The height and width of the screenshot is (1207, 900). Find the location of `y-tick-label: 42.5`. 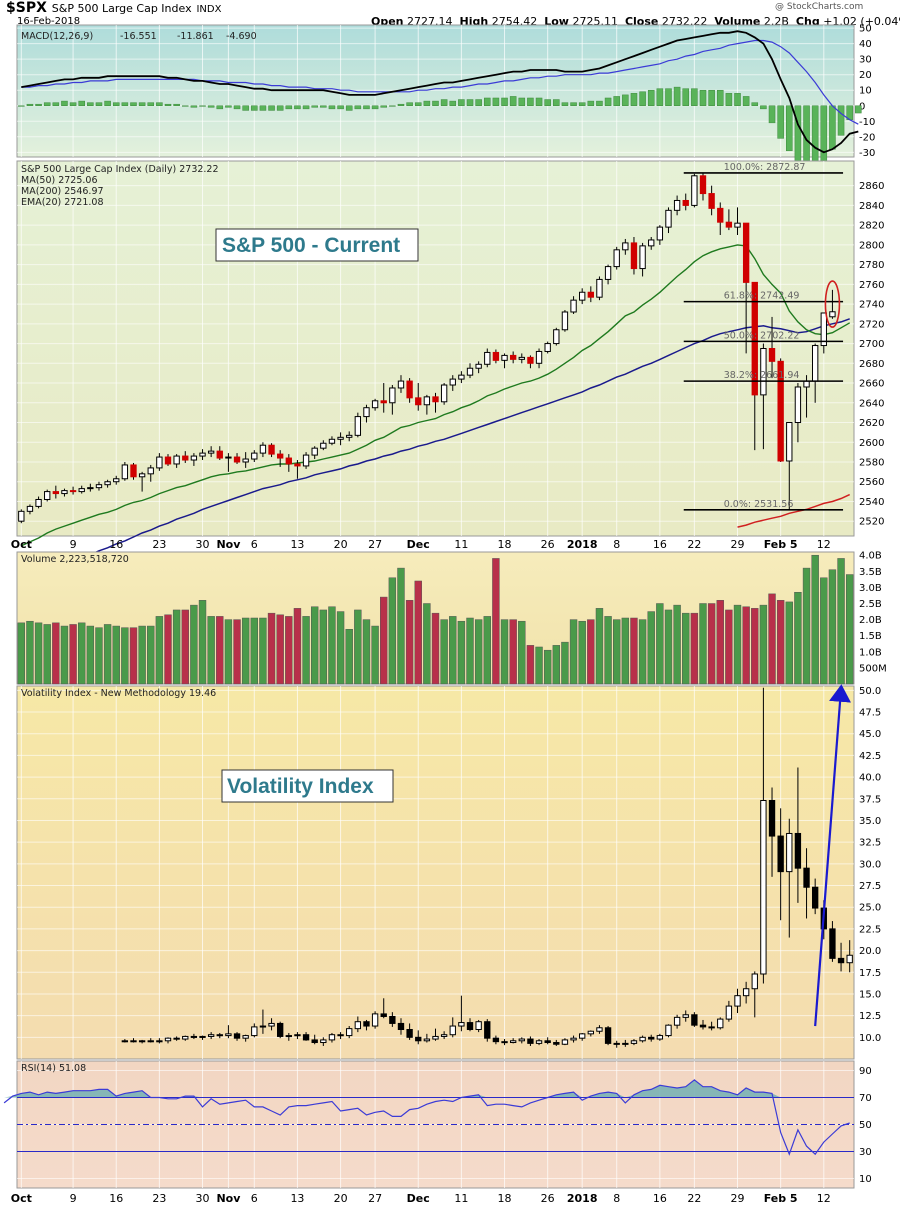

y-tick-label: 42.5 is located at coordinates (870, 756).